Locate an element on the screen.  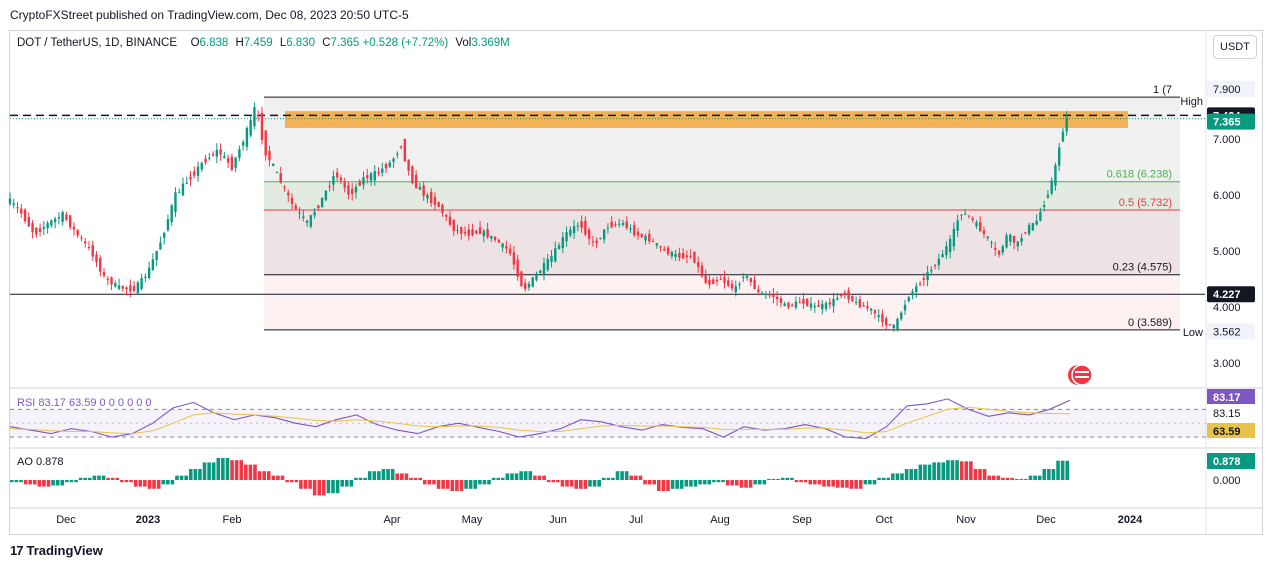
fib-label: 0.23 (4.575) is located at coordinates (1142, 268).